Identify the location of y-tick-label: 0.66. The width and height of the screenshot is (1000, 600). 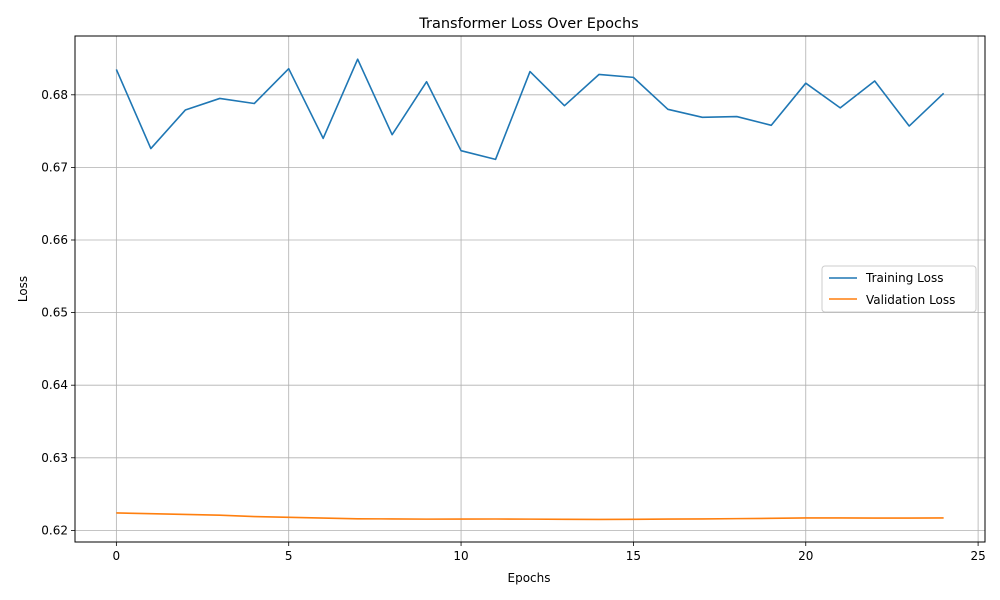
(54, 240).